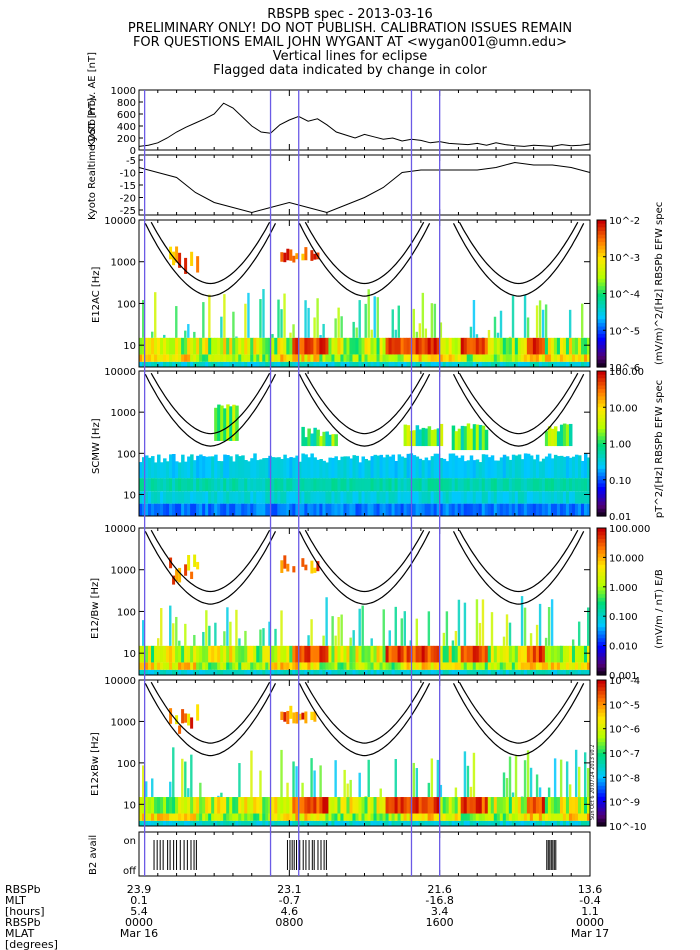  I want to click on ytick-label: 100, so click(126, 454).